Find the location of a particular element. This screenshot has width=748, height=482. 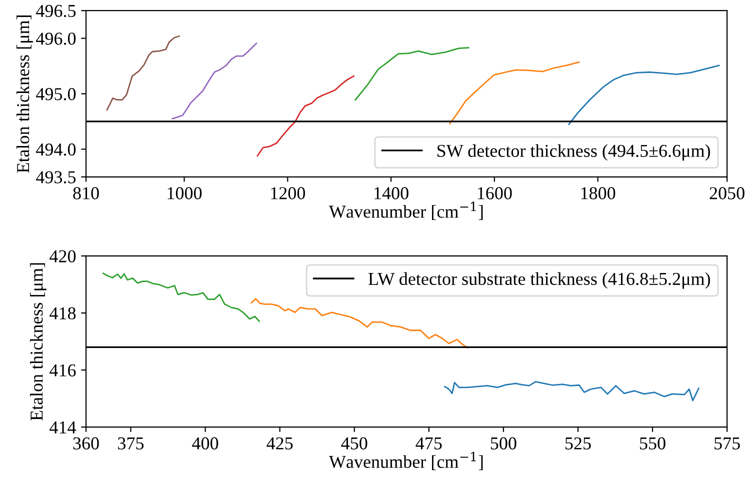

x-tick-label: 1800 is located at coordinates (598, 193).